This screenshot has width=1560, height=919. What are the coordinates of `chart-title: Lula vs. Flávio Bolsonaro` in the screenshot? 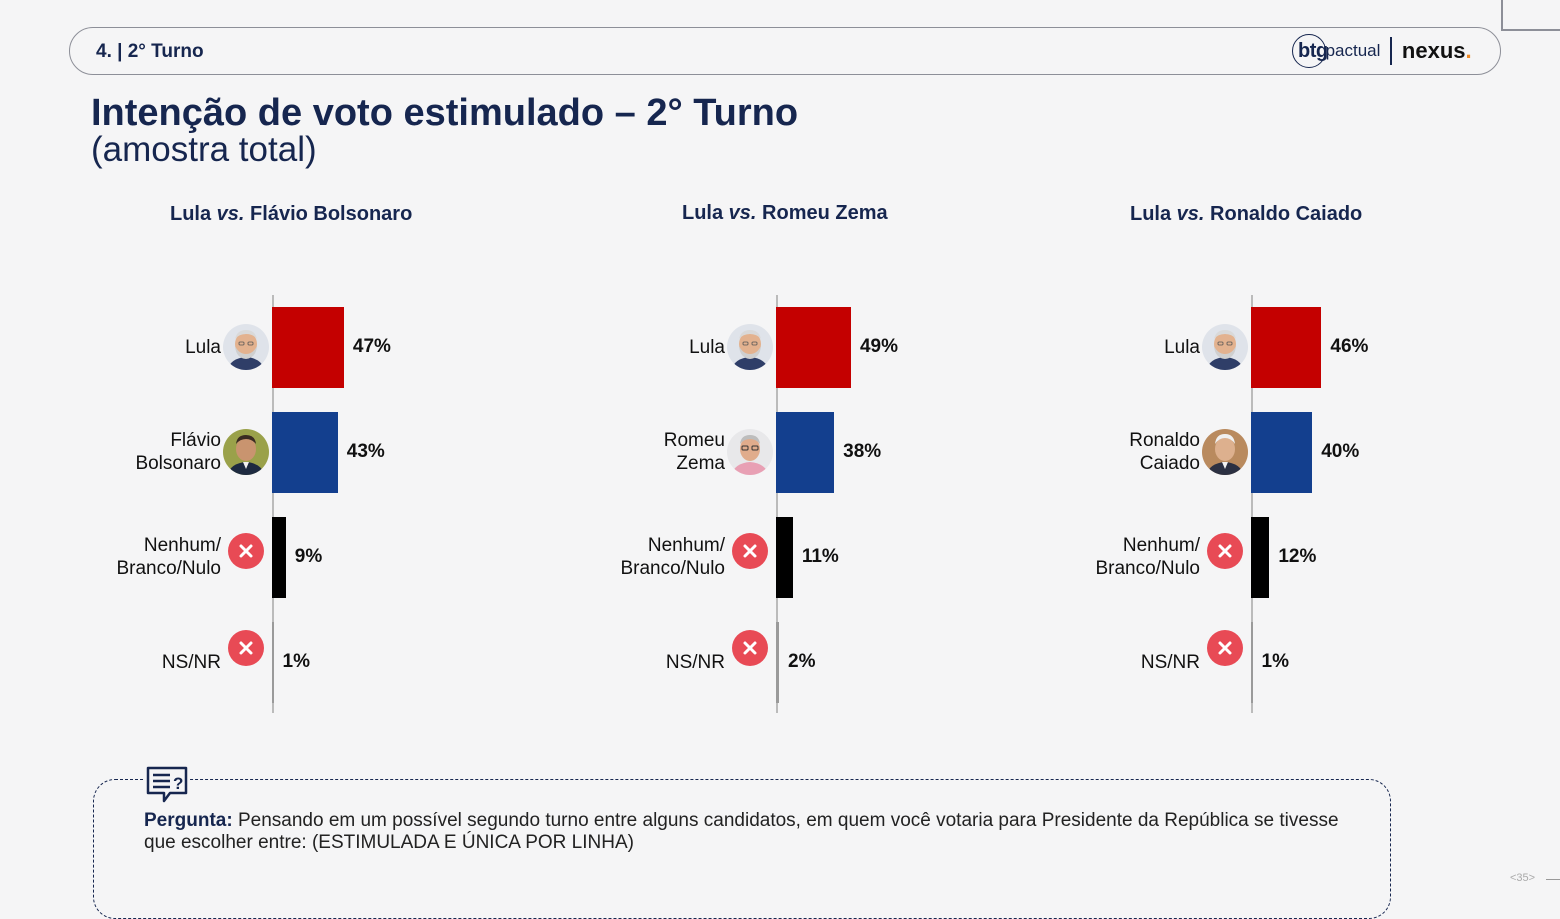 It's located at (291, 214).